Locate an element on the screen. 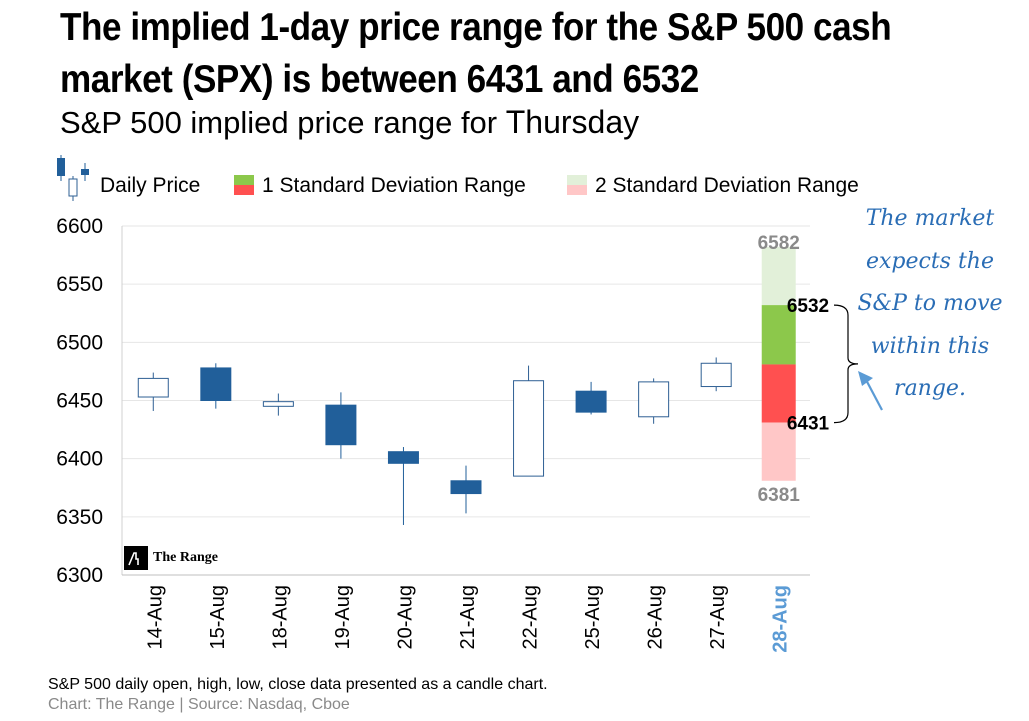  y-tick-label: 6600 is located at coordinates (79, 226).